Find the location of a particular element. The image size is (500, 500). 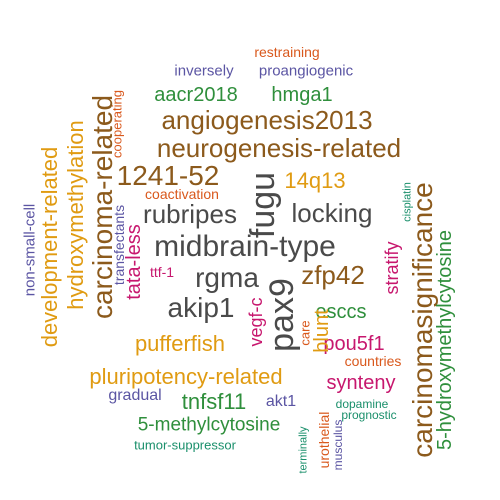

word-musculus: musculus is located at coordinates (338, 445).